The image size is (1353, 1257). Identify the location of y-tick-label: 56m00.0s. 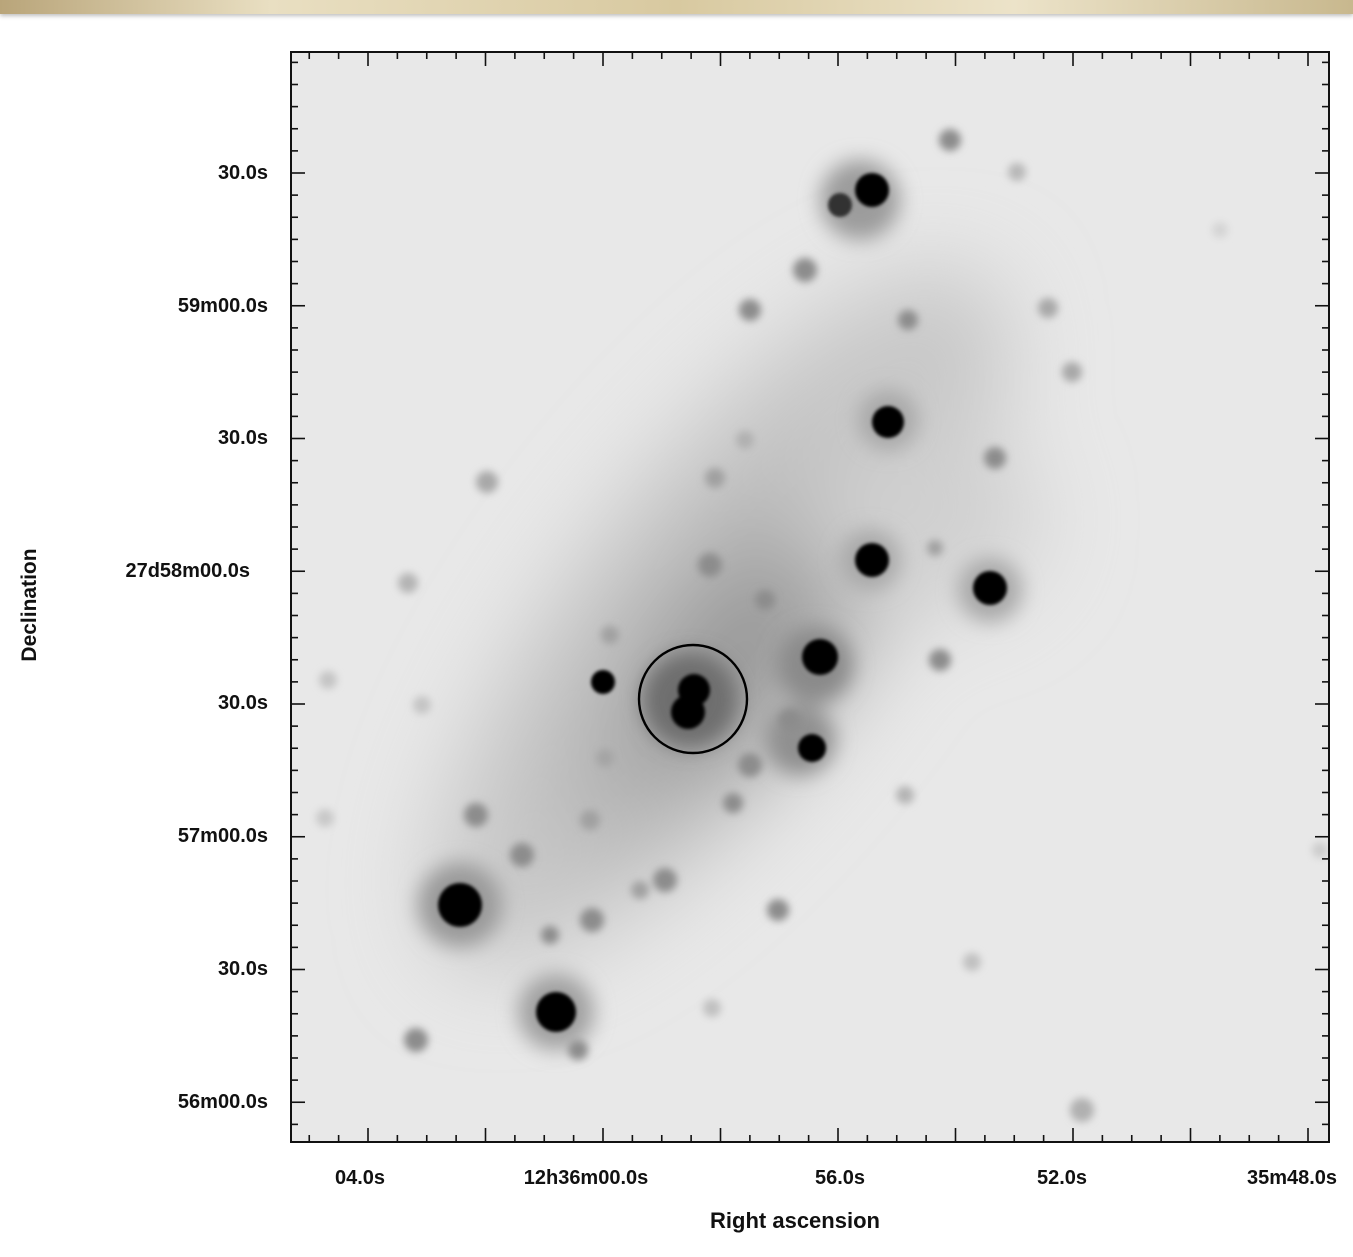
(222, 1102).